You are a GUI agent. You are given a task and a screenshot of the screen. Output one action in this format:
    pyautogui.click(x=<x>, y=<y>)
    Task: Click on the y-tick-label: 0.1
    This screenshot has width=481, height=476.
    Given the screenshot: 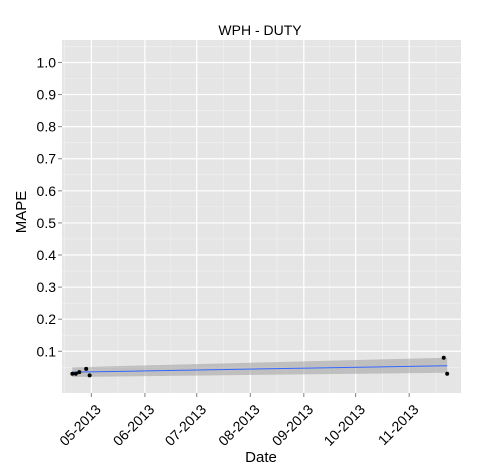 What is the action you would take?
    pyautogui.click(x=47, y=351)
    